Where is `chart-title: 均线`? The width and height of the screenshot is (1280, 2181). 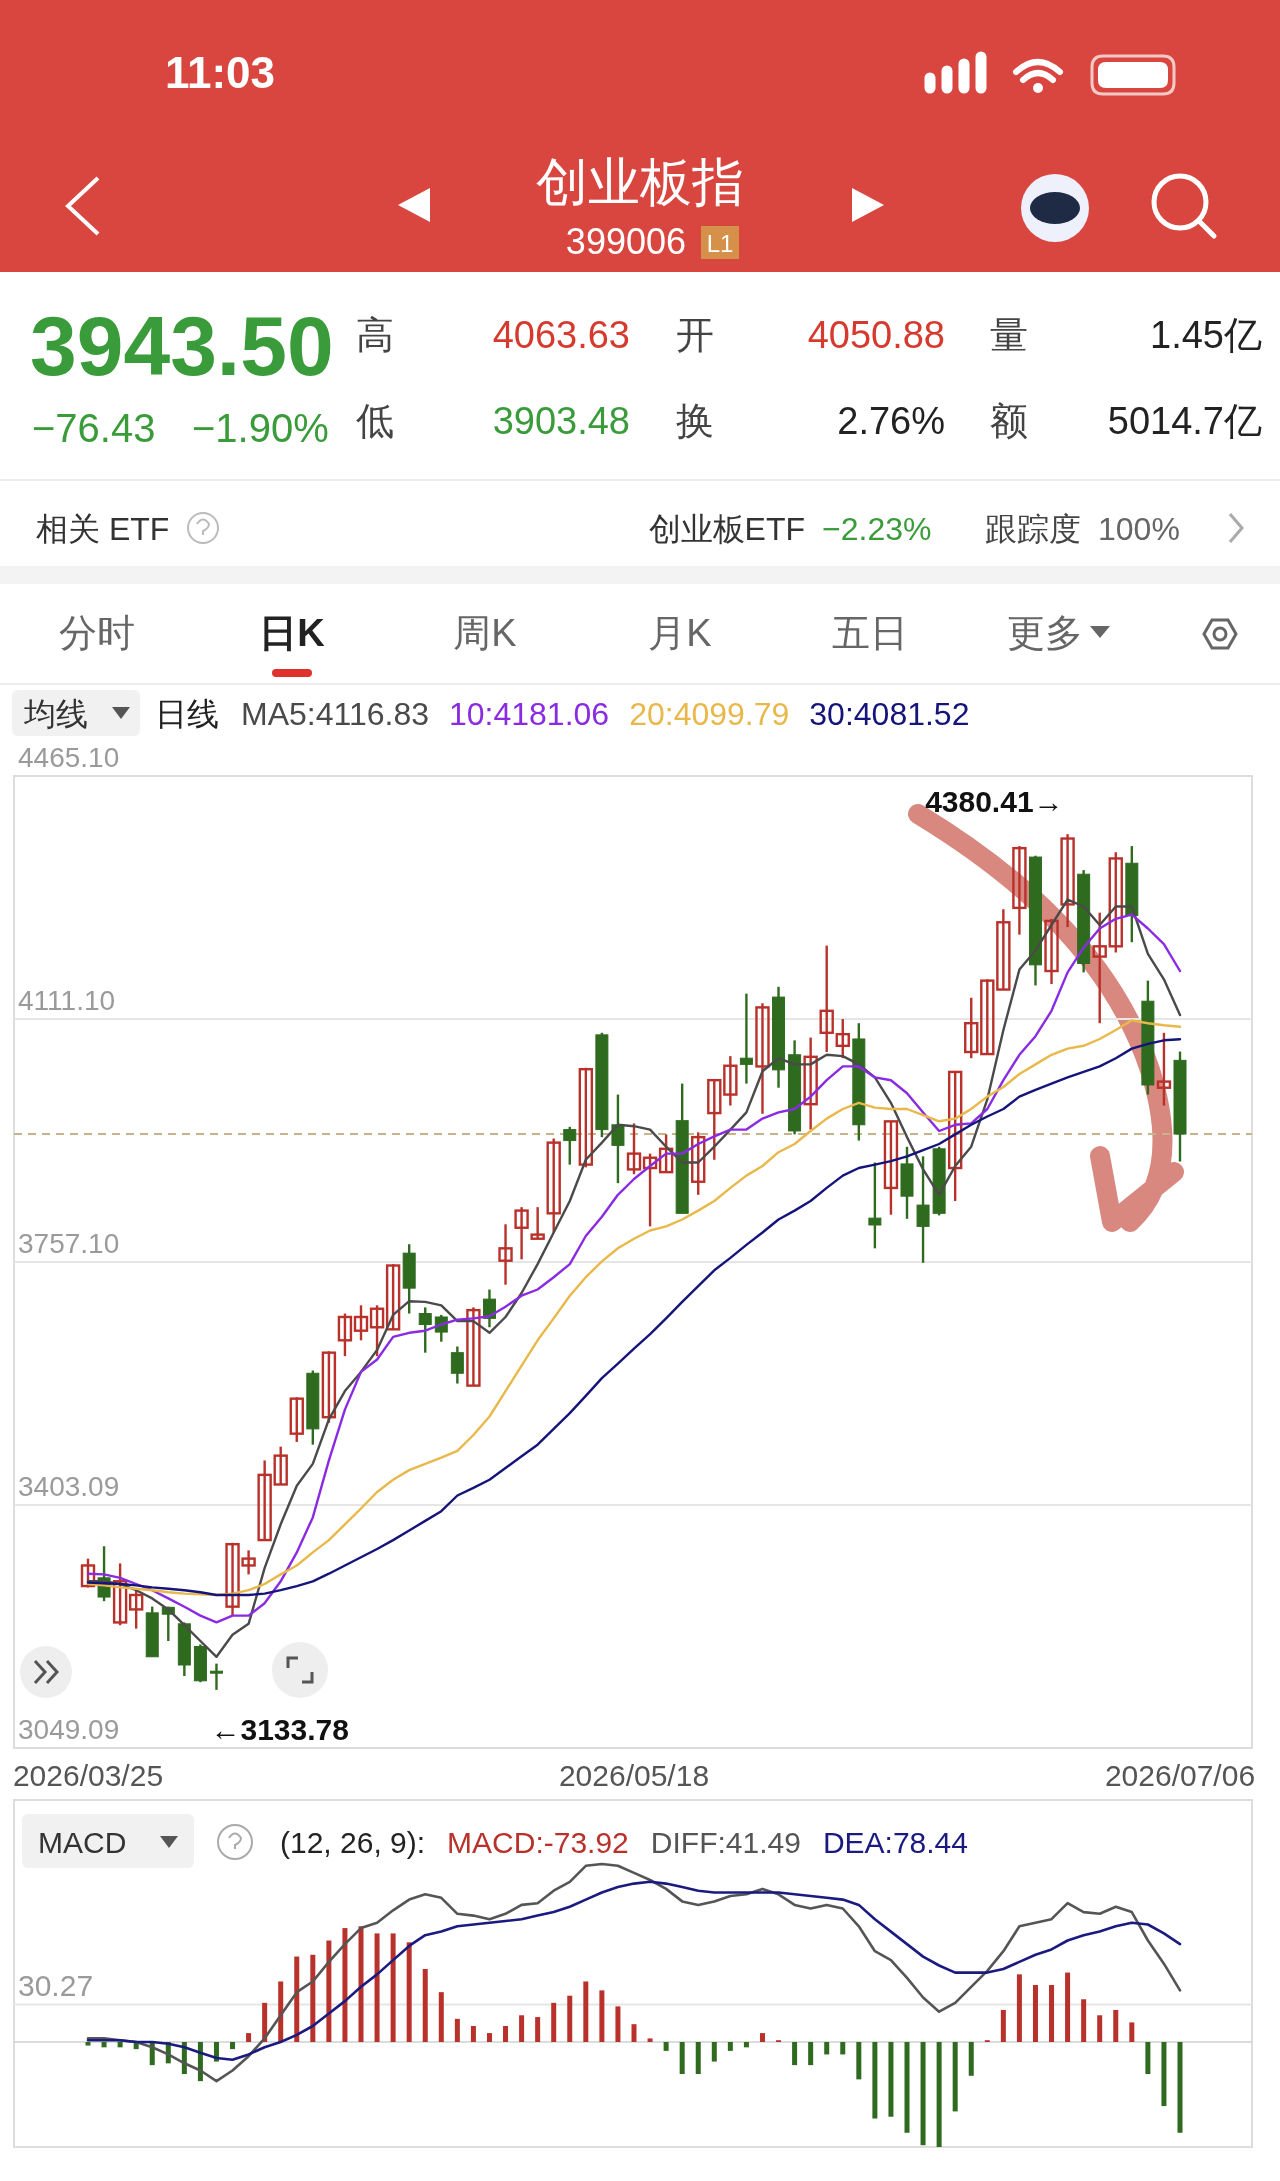 chart-title: 均线 is located at coordinates (55, 714).